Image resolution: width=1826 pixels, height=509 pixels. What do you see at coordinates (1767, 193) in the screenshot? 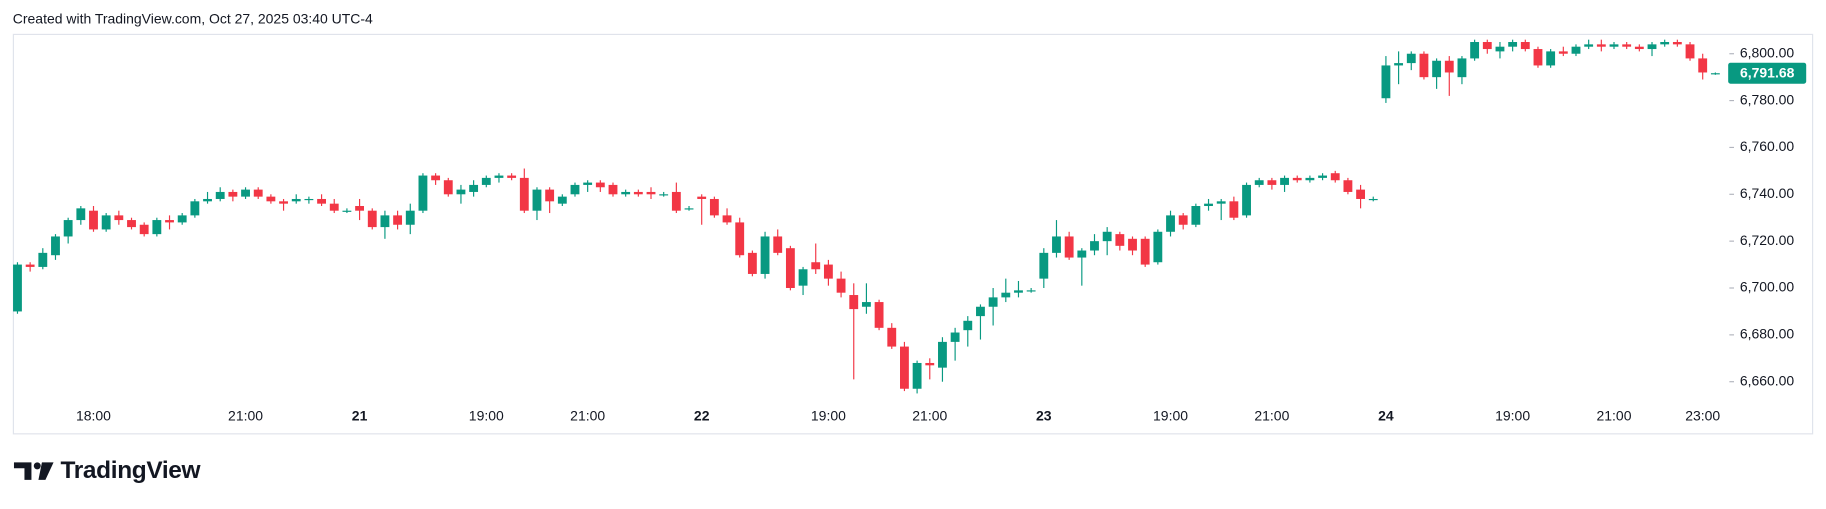
I see `y-tick-label: 6,740.00` at bounding box center [1767, 193].